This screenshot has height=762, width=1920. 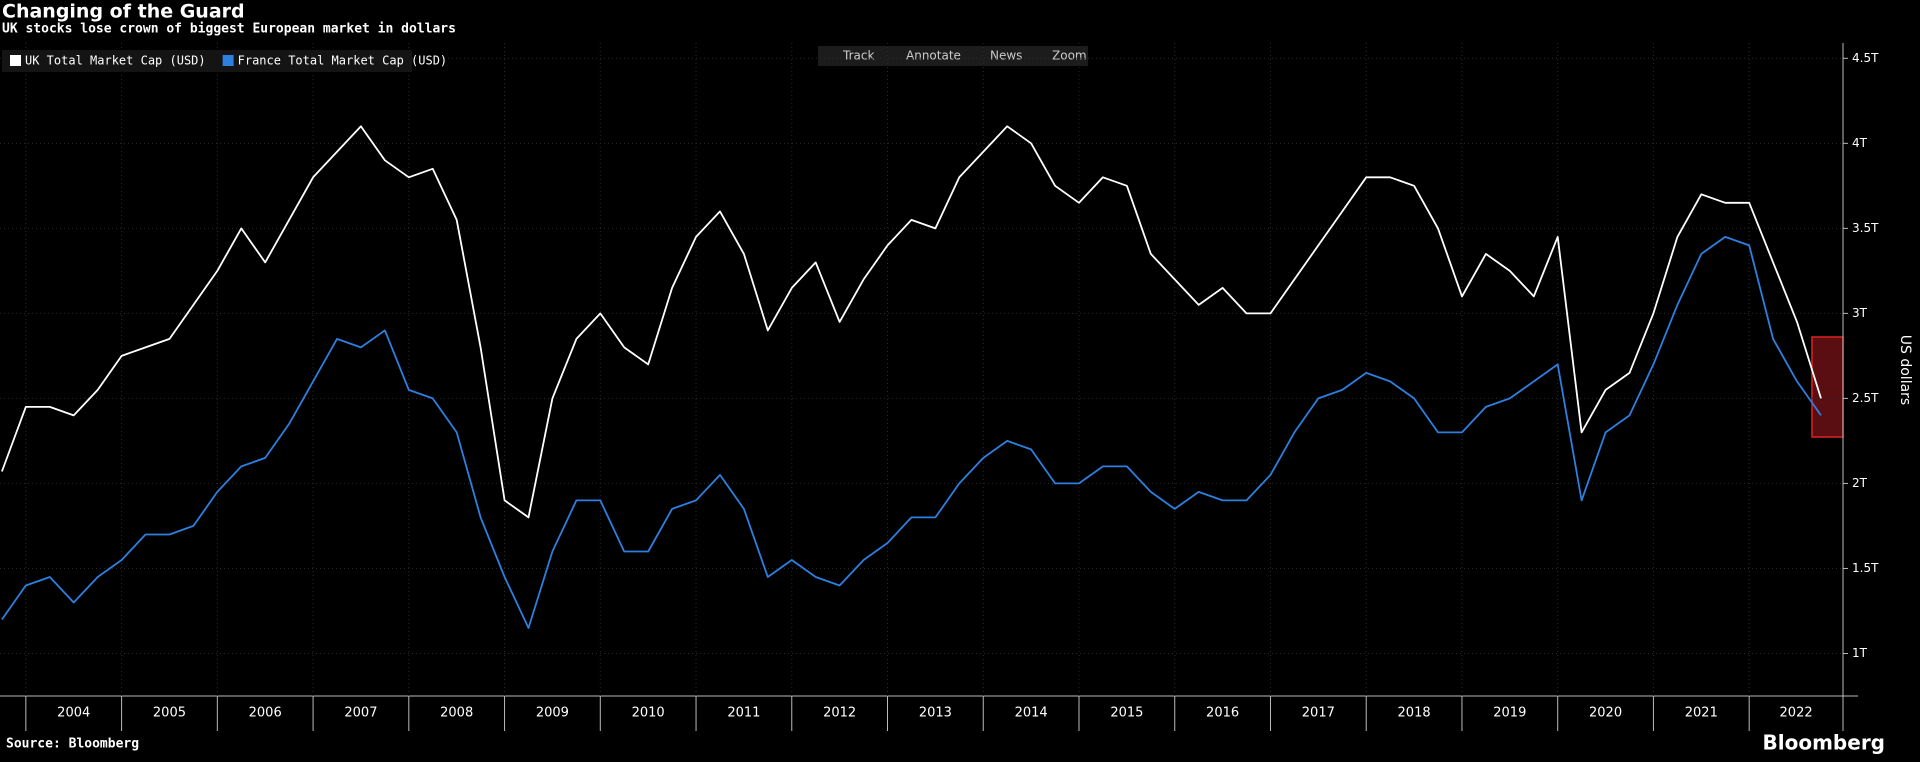 What do you see at coordinates (1796, 713) in the screenshot?
I see `x-tick-label: 2022` at bounding box center [1796, 713].